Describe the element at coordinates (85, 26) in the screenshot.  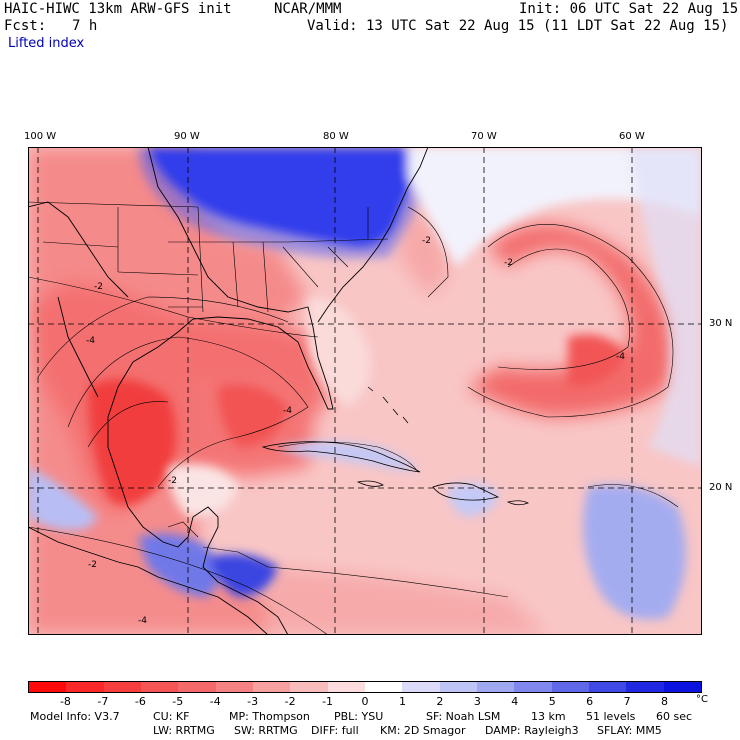
I see `forecast-hour: 7 h` at that location.